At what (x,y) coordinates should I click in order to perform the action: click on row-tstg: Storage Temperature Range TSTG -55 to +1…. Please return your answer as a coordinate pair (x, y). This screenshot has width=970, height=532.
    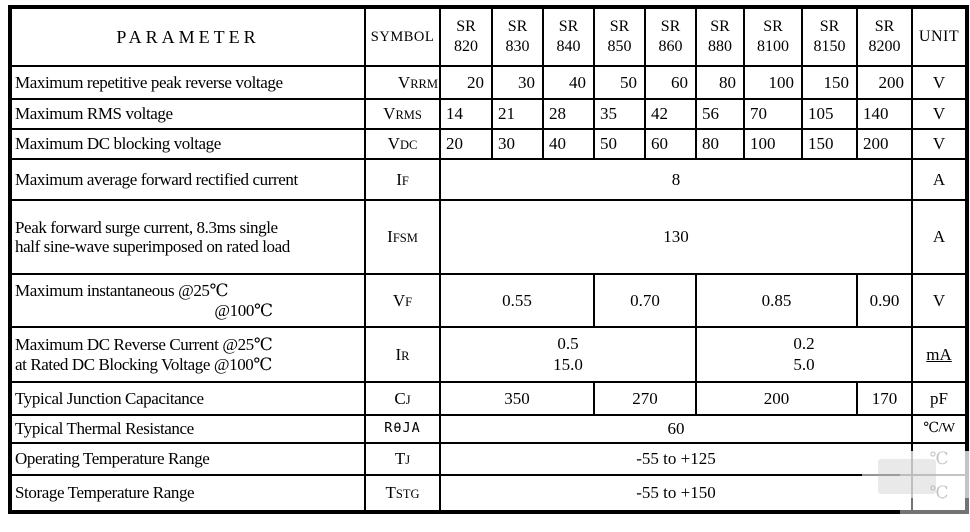
    Looking at the image, I should click on (488, 493).